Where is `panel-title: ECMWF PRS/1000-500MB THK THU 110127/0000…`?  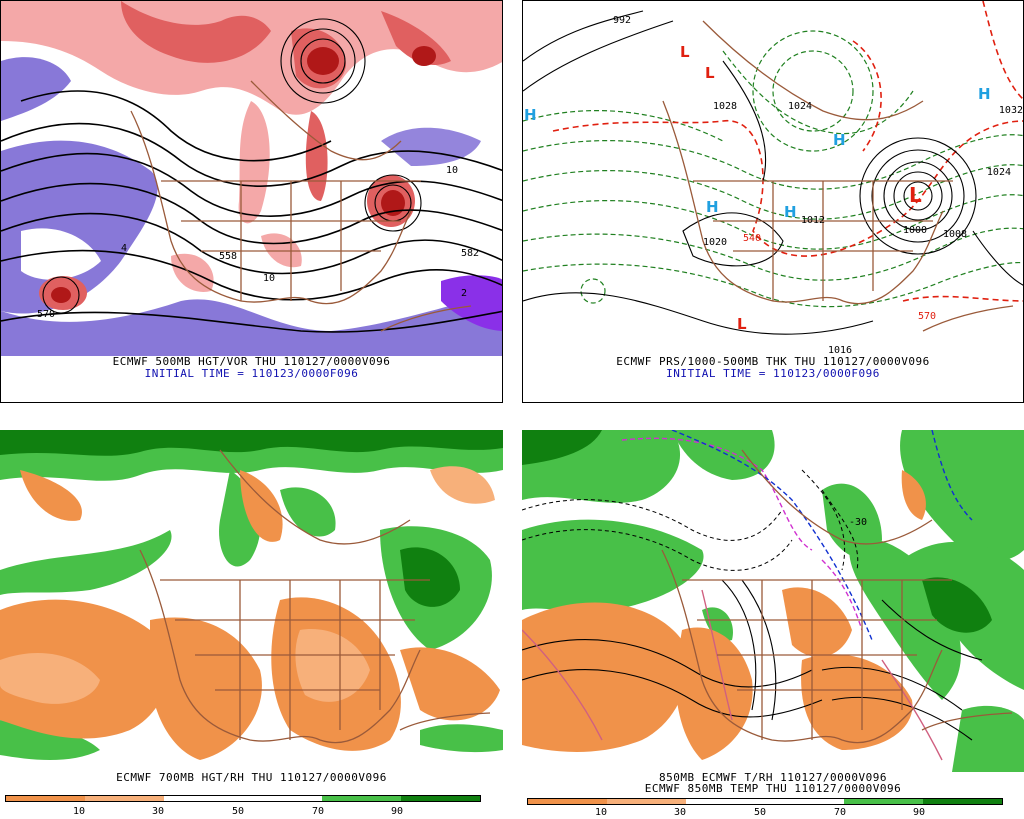
panel-title: ECMWF PRS/1000-500MB THK THU 110127/0000… is located at coordinates (773, 361).